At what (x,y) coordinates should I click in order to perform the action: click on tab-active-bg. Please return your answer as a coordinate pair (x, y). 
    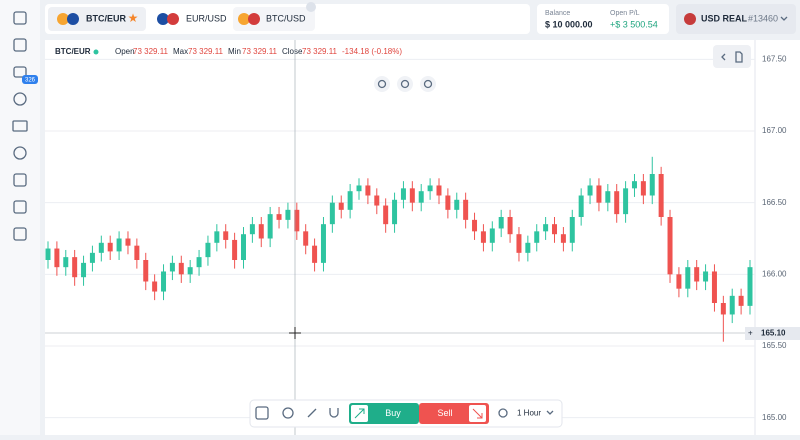
    Looking at the image, I should click on (97, 19).